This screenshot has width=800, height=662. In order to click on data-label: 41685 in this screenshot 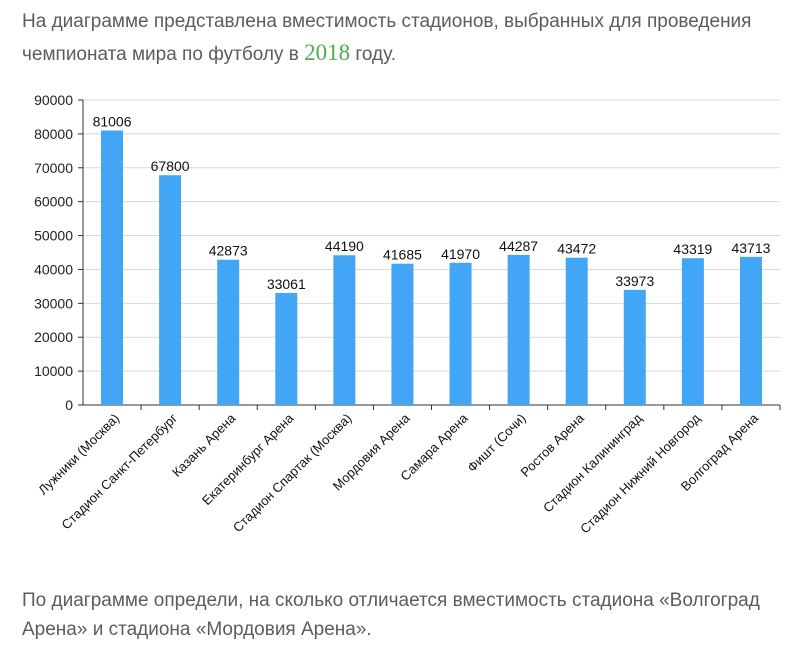, I will do `click(402, 255)`.